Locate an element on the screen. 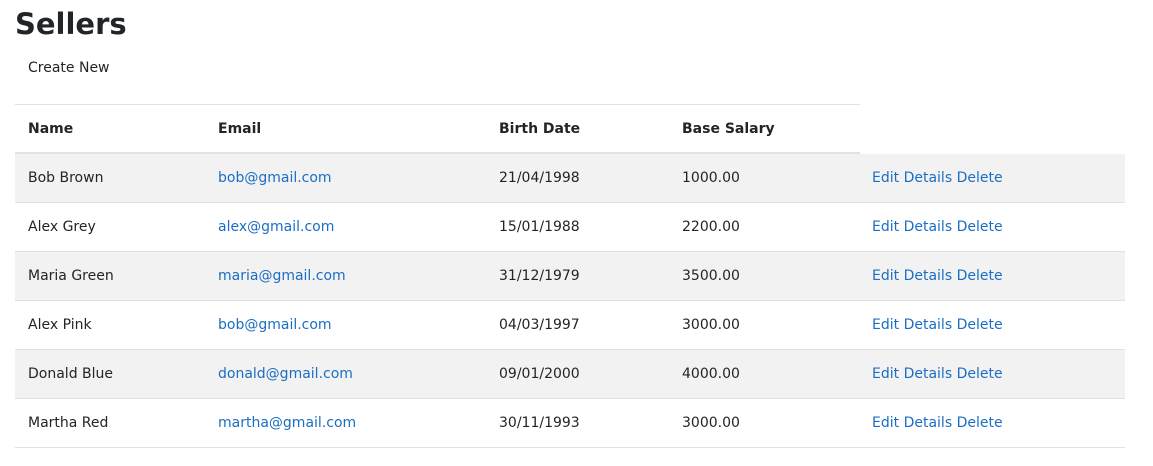 This screenshot has height=466, width=1153. seller-birth-date: 15/01/1988 is located at coordinates (539, 227).